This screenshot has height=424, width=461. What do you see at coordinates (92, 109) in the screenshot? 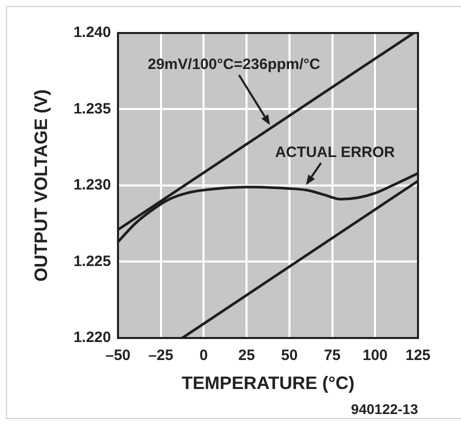
I see `y-tick-label: 1.235` at bounding box center [92, 109].